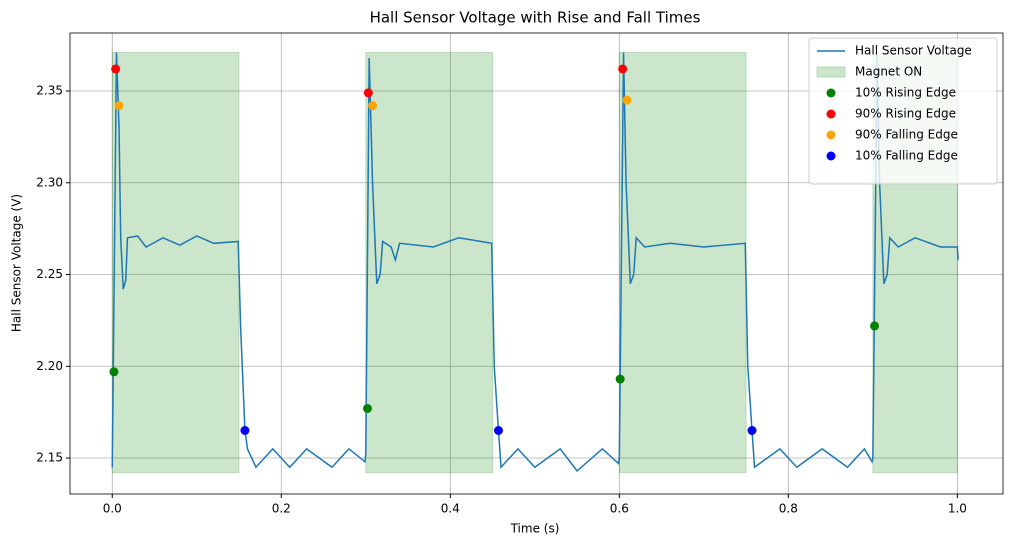  I want to click on y-tick-label: 2.15, so click(49, 458).